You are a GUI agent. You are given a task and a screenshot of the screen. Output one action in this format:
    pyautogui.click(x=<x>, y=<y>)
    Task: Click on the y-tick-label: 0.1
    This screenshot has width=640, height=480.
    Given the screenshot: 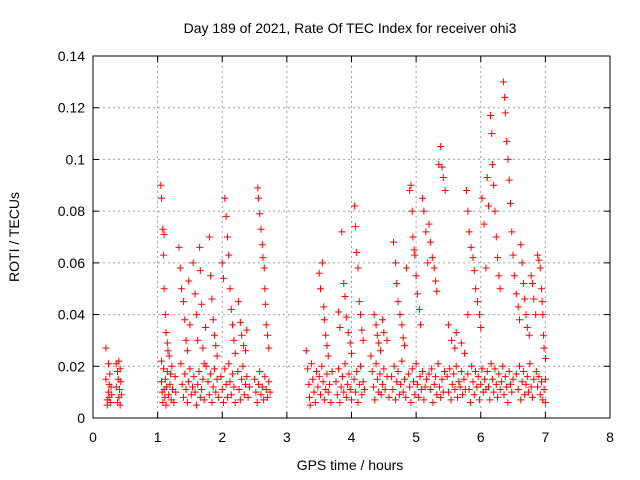 What is the action you would take?
    pyautogui.click(x=76, y=159)
    